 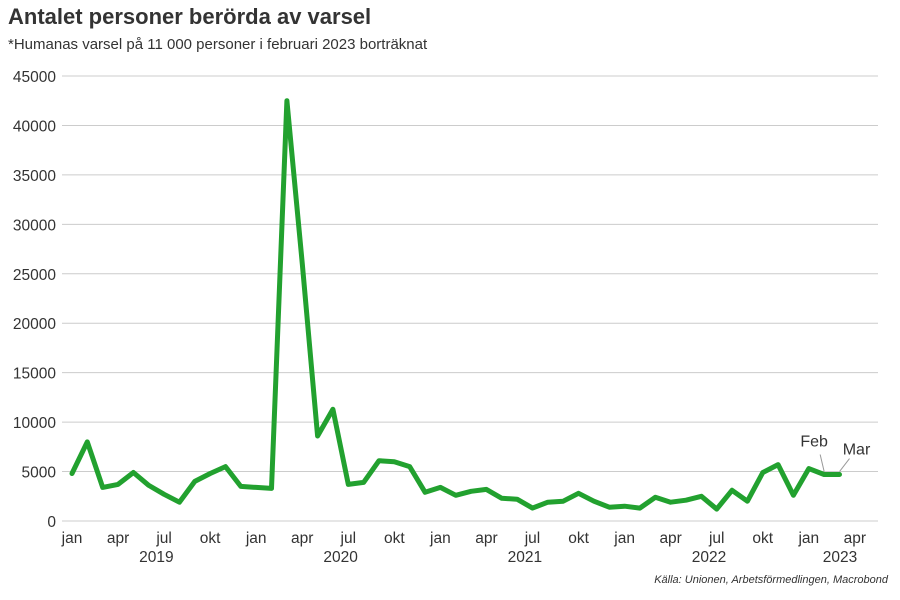 What do you see at coordinates (51, 522) in the screenshot?
I see `y-tick-label: 0` at bounding box center [51, 522].